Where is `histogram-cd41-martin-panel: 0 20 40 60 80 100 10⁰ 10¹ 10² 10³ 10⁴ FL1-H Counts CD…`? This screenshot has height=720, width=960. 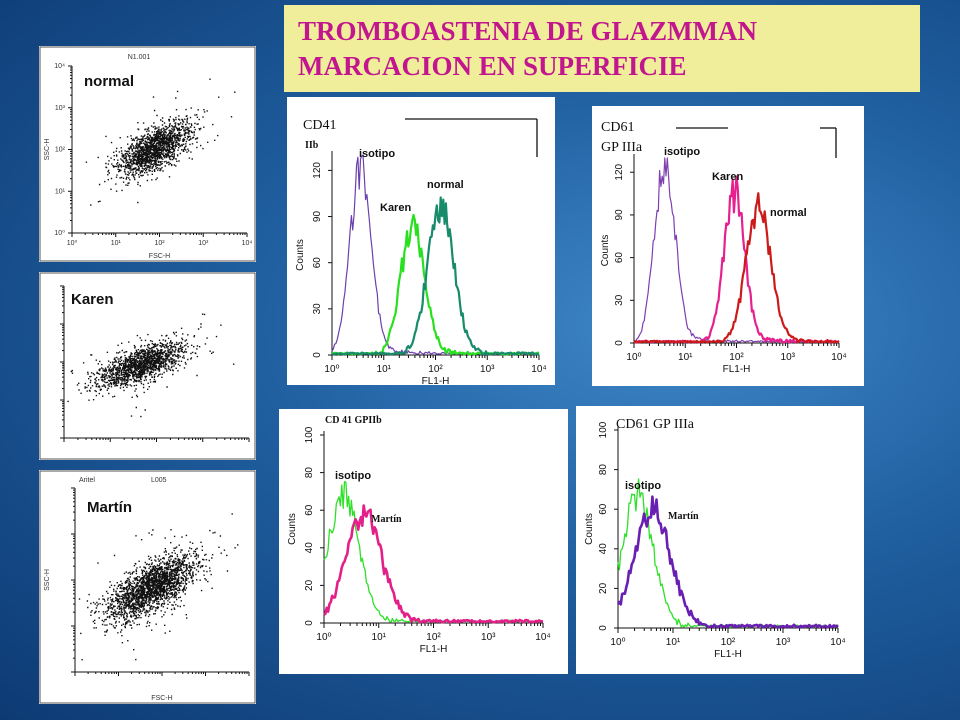
histogram-cd41-martin-panel: 0 20 40 60 80 100 10⁰ 10¹ 10² 10³ 10⁴ FL1-H Counts CD… is located at coordinates (423, 541).